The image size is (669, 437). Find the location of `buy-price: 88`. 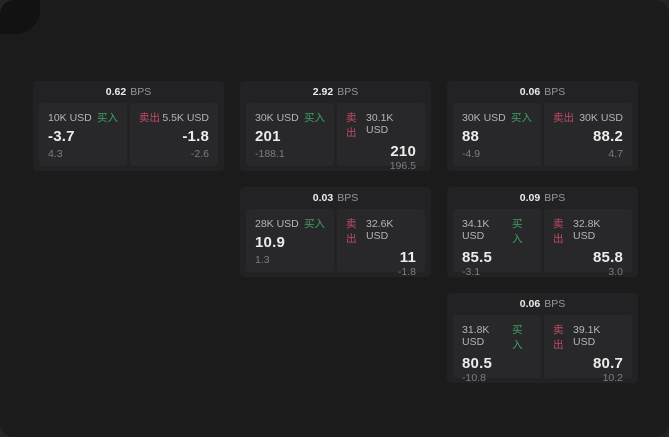

buy-price: 88 is located at coordinates (471, 136).